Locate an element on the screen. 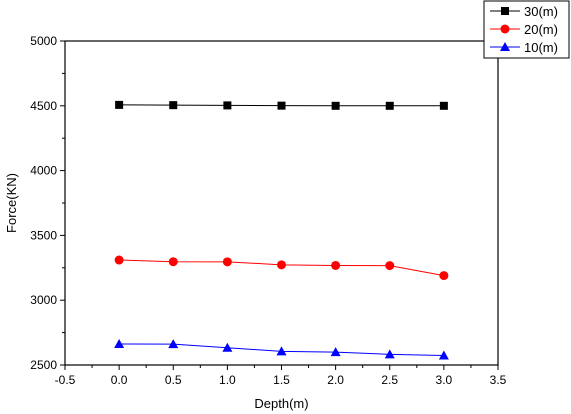  series-20(m) is located at coordinates (281, 268).